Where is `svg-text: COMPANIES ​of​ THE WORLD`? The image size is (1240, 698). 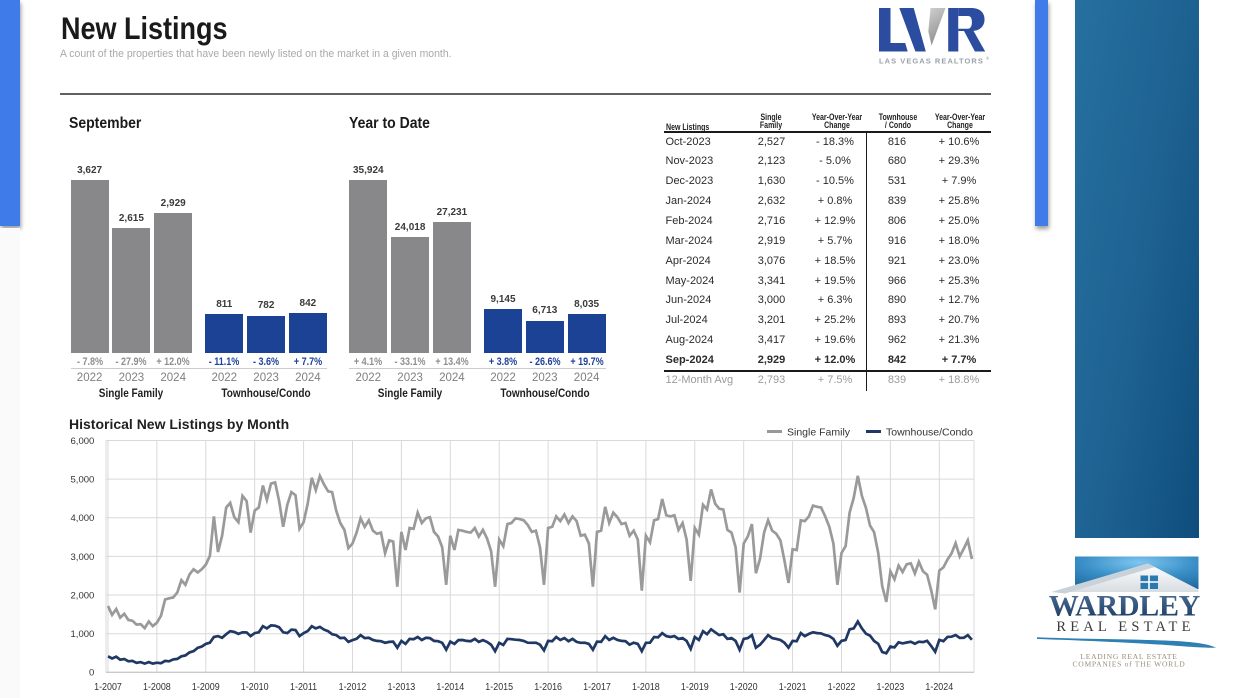 svg-text: COMPANIES ​of​ THE WORLD is located at coordinates (1129, 664).